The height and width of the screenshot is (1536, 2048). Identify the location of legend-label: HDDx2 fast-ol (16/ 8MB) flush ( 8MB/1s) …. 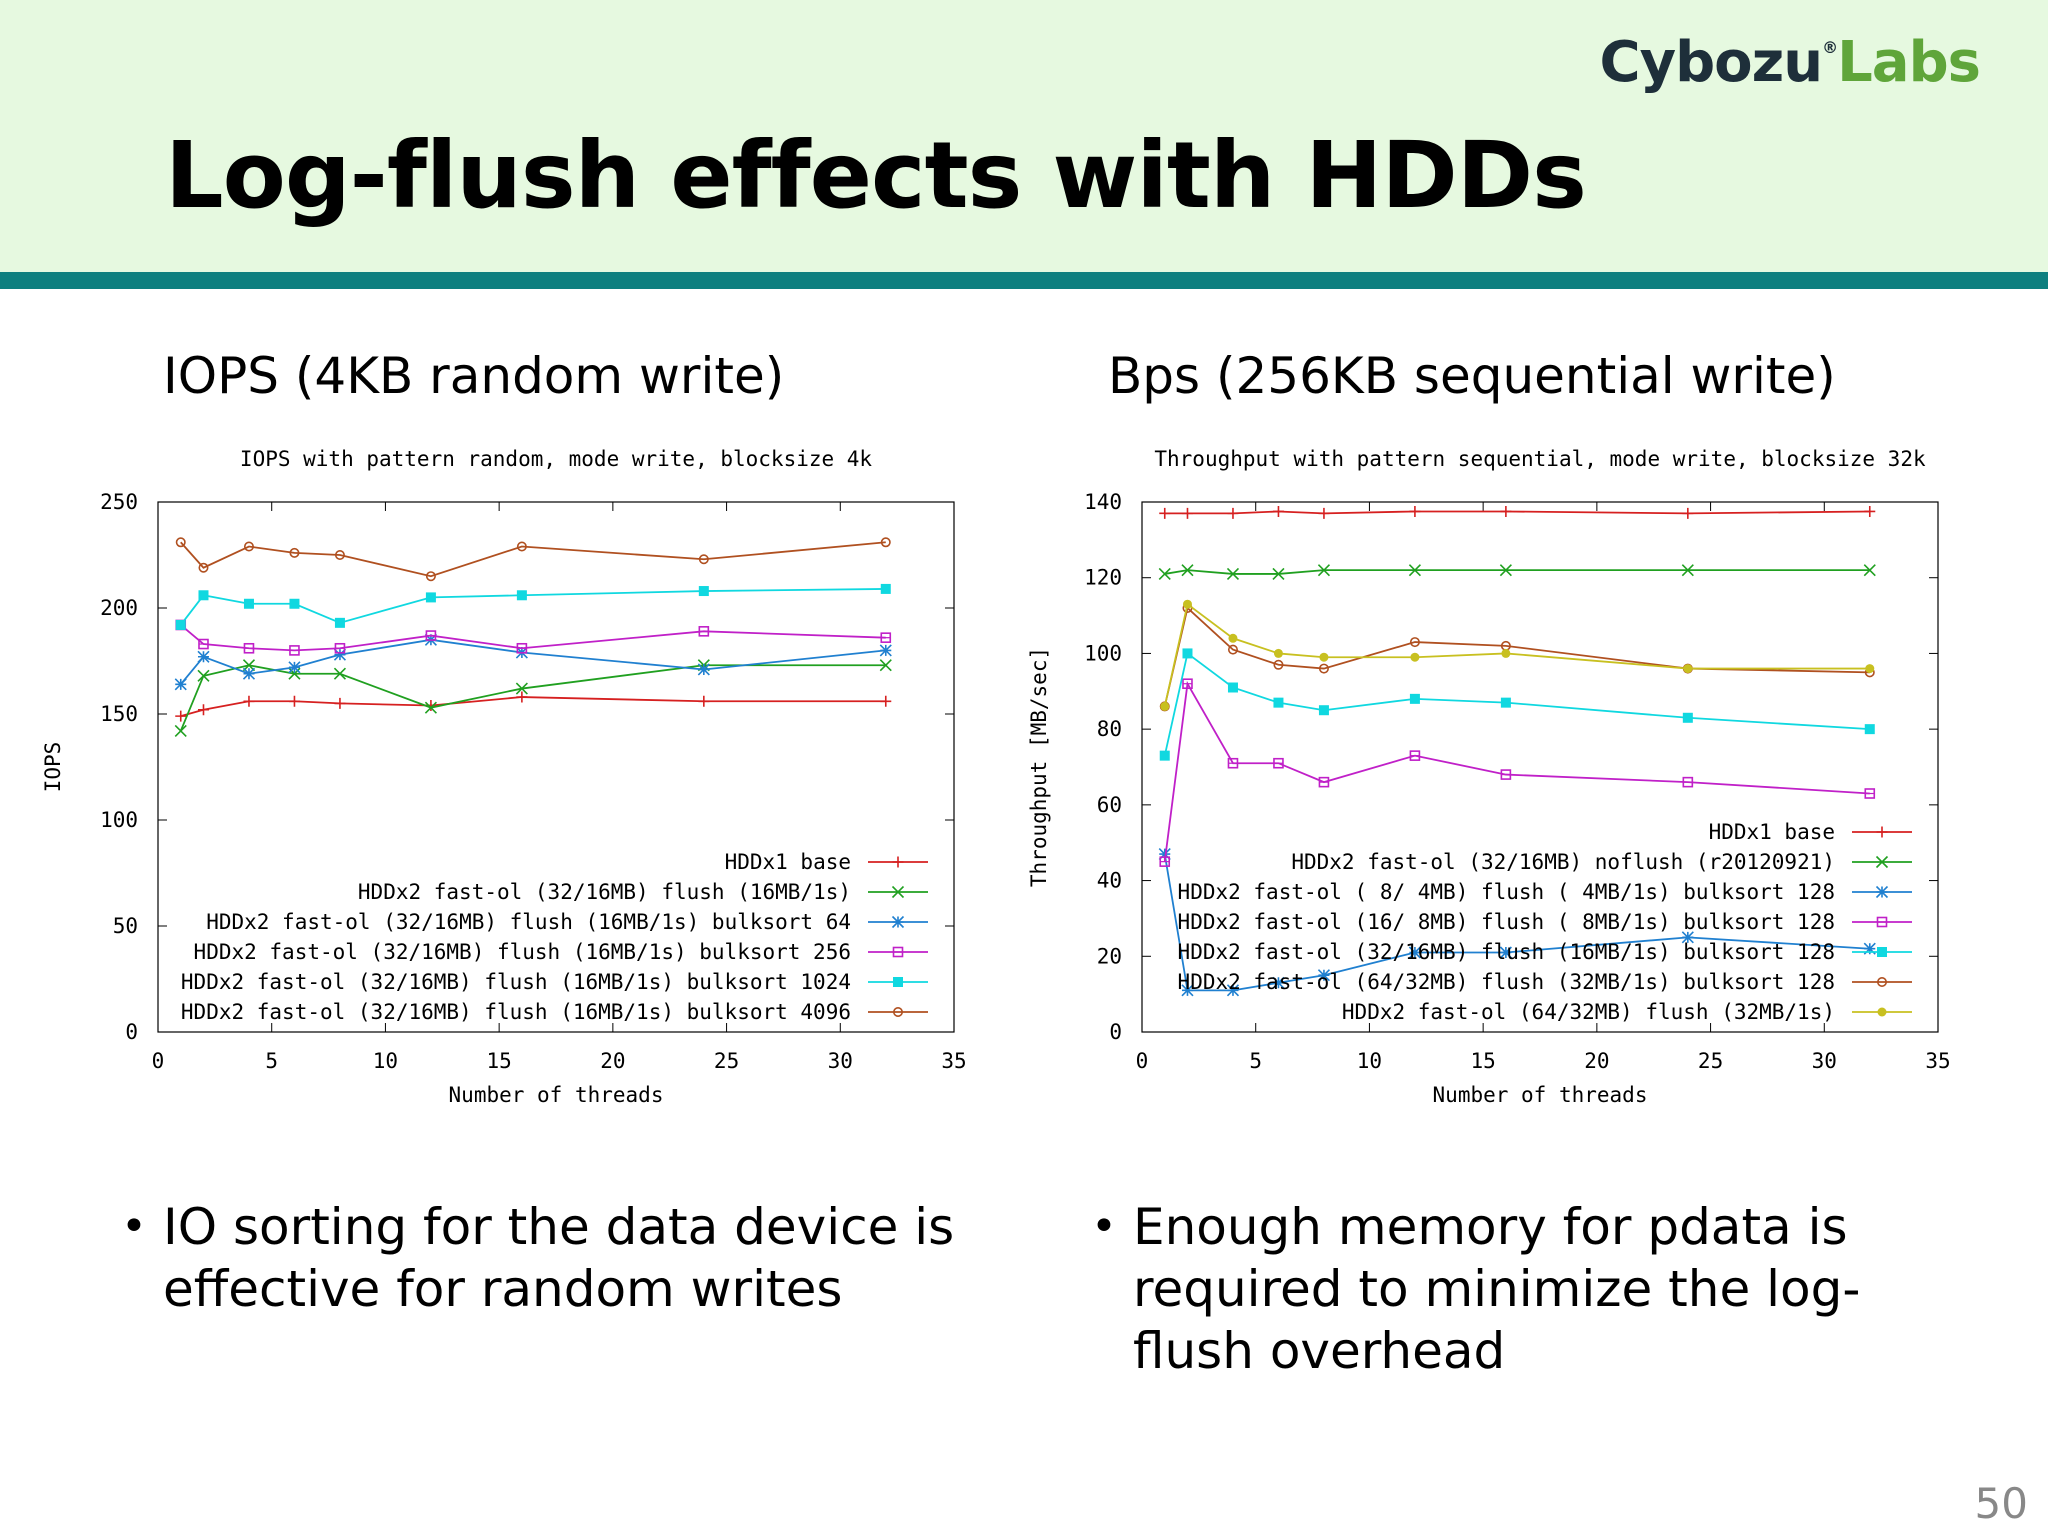
(1506, 922).